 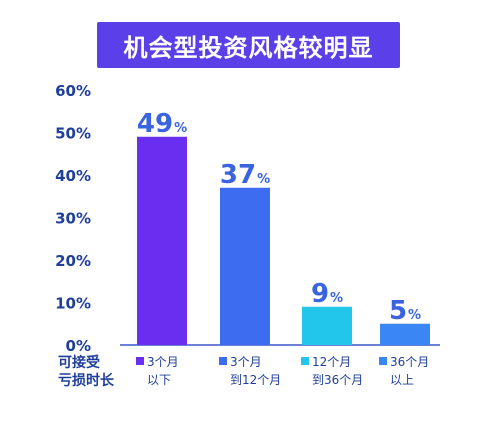 I want to click on title-banner: 机会型投资风格较明显, so click(x=248, y=45).